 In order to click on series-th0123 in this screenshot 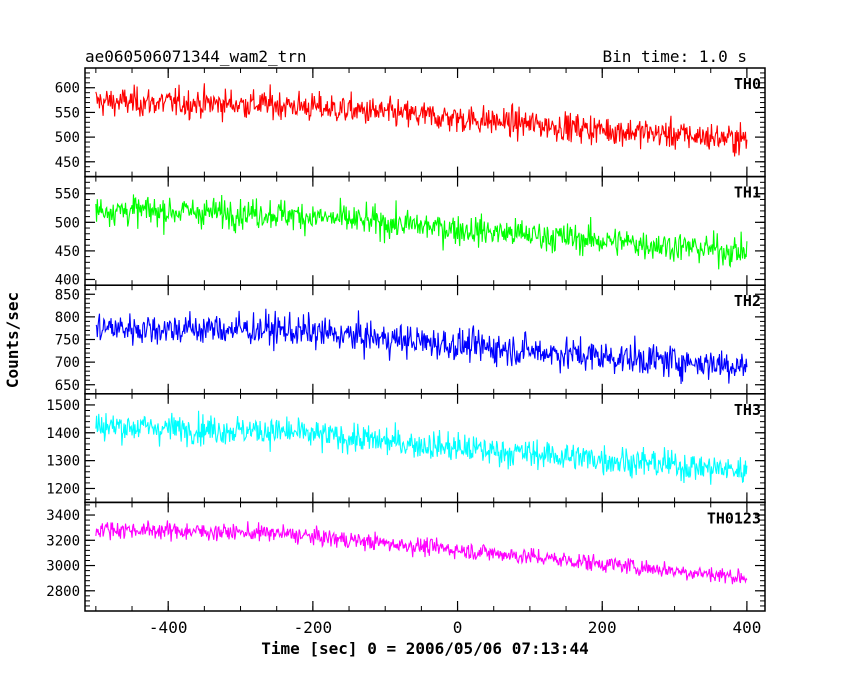, I will do `click(421, 552)`.